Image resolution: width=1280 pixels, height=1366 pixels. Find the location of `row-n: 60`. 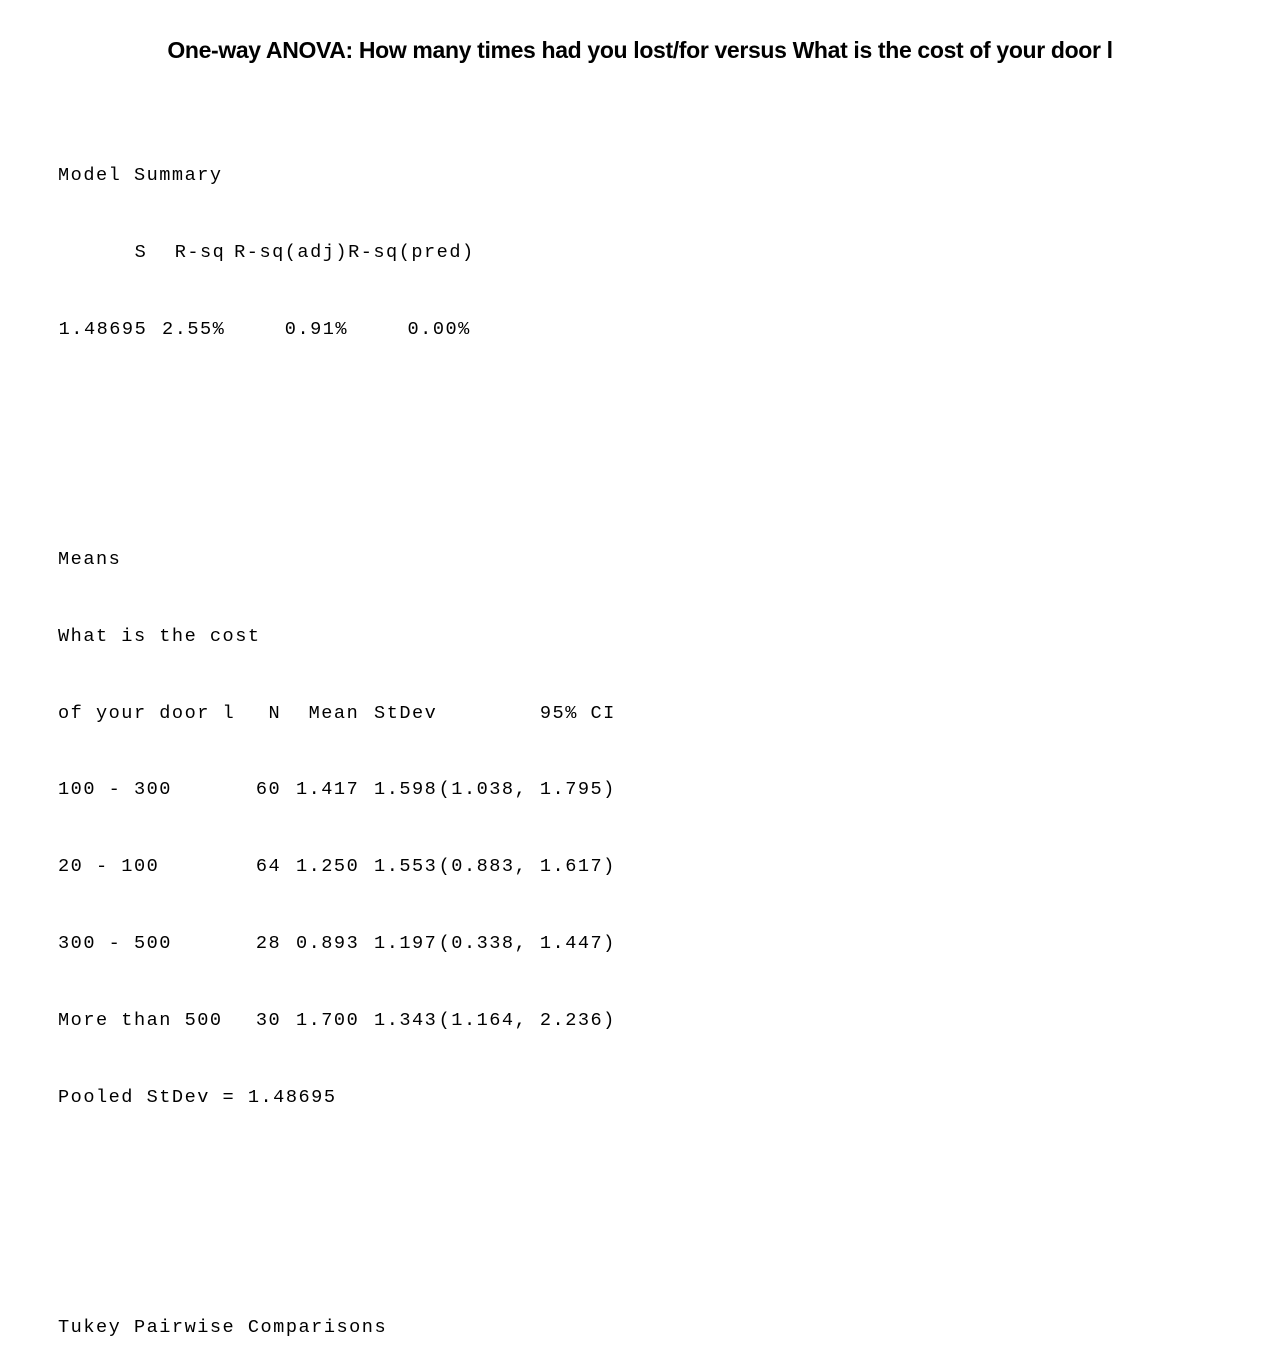

row-n: 60 is located at coordinates (268, 790).